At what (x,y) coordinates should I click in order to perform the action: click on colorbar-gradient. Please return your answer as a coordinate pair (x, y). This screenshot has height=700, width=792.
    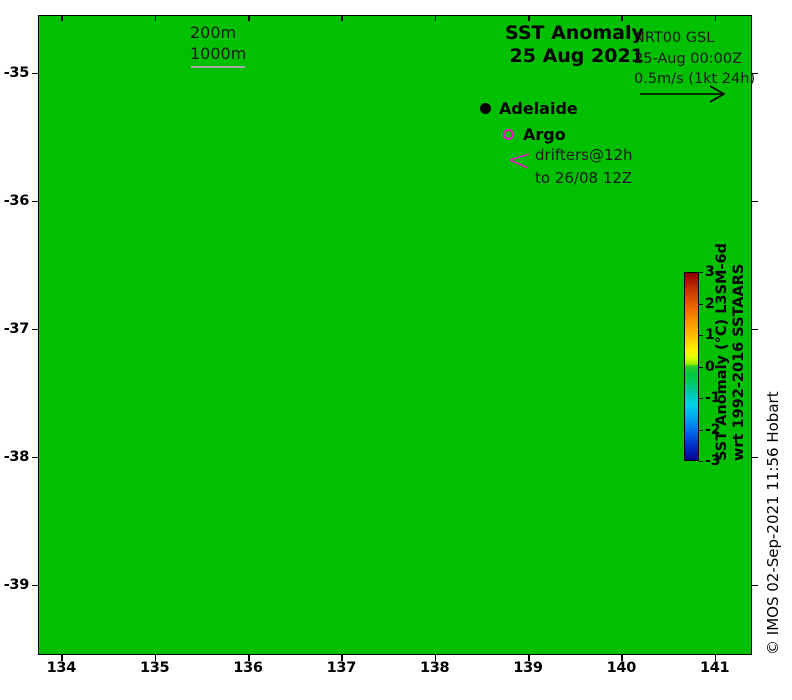
    Looking at the image, I should click on (691, 366).